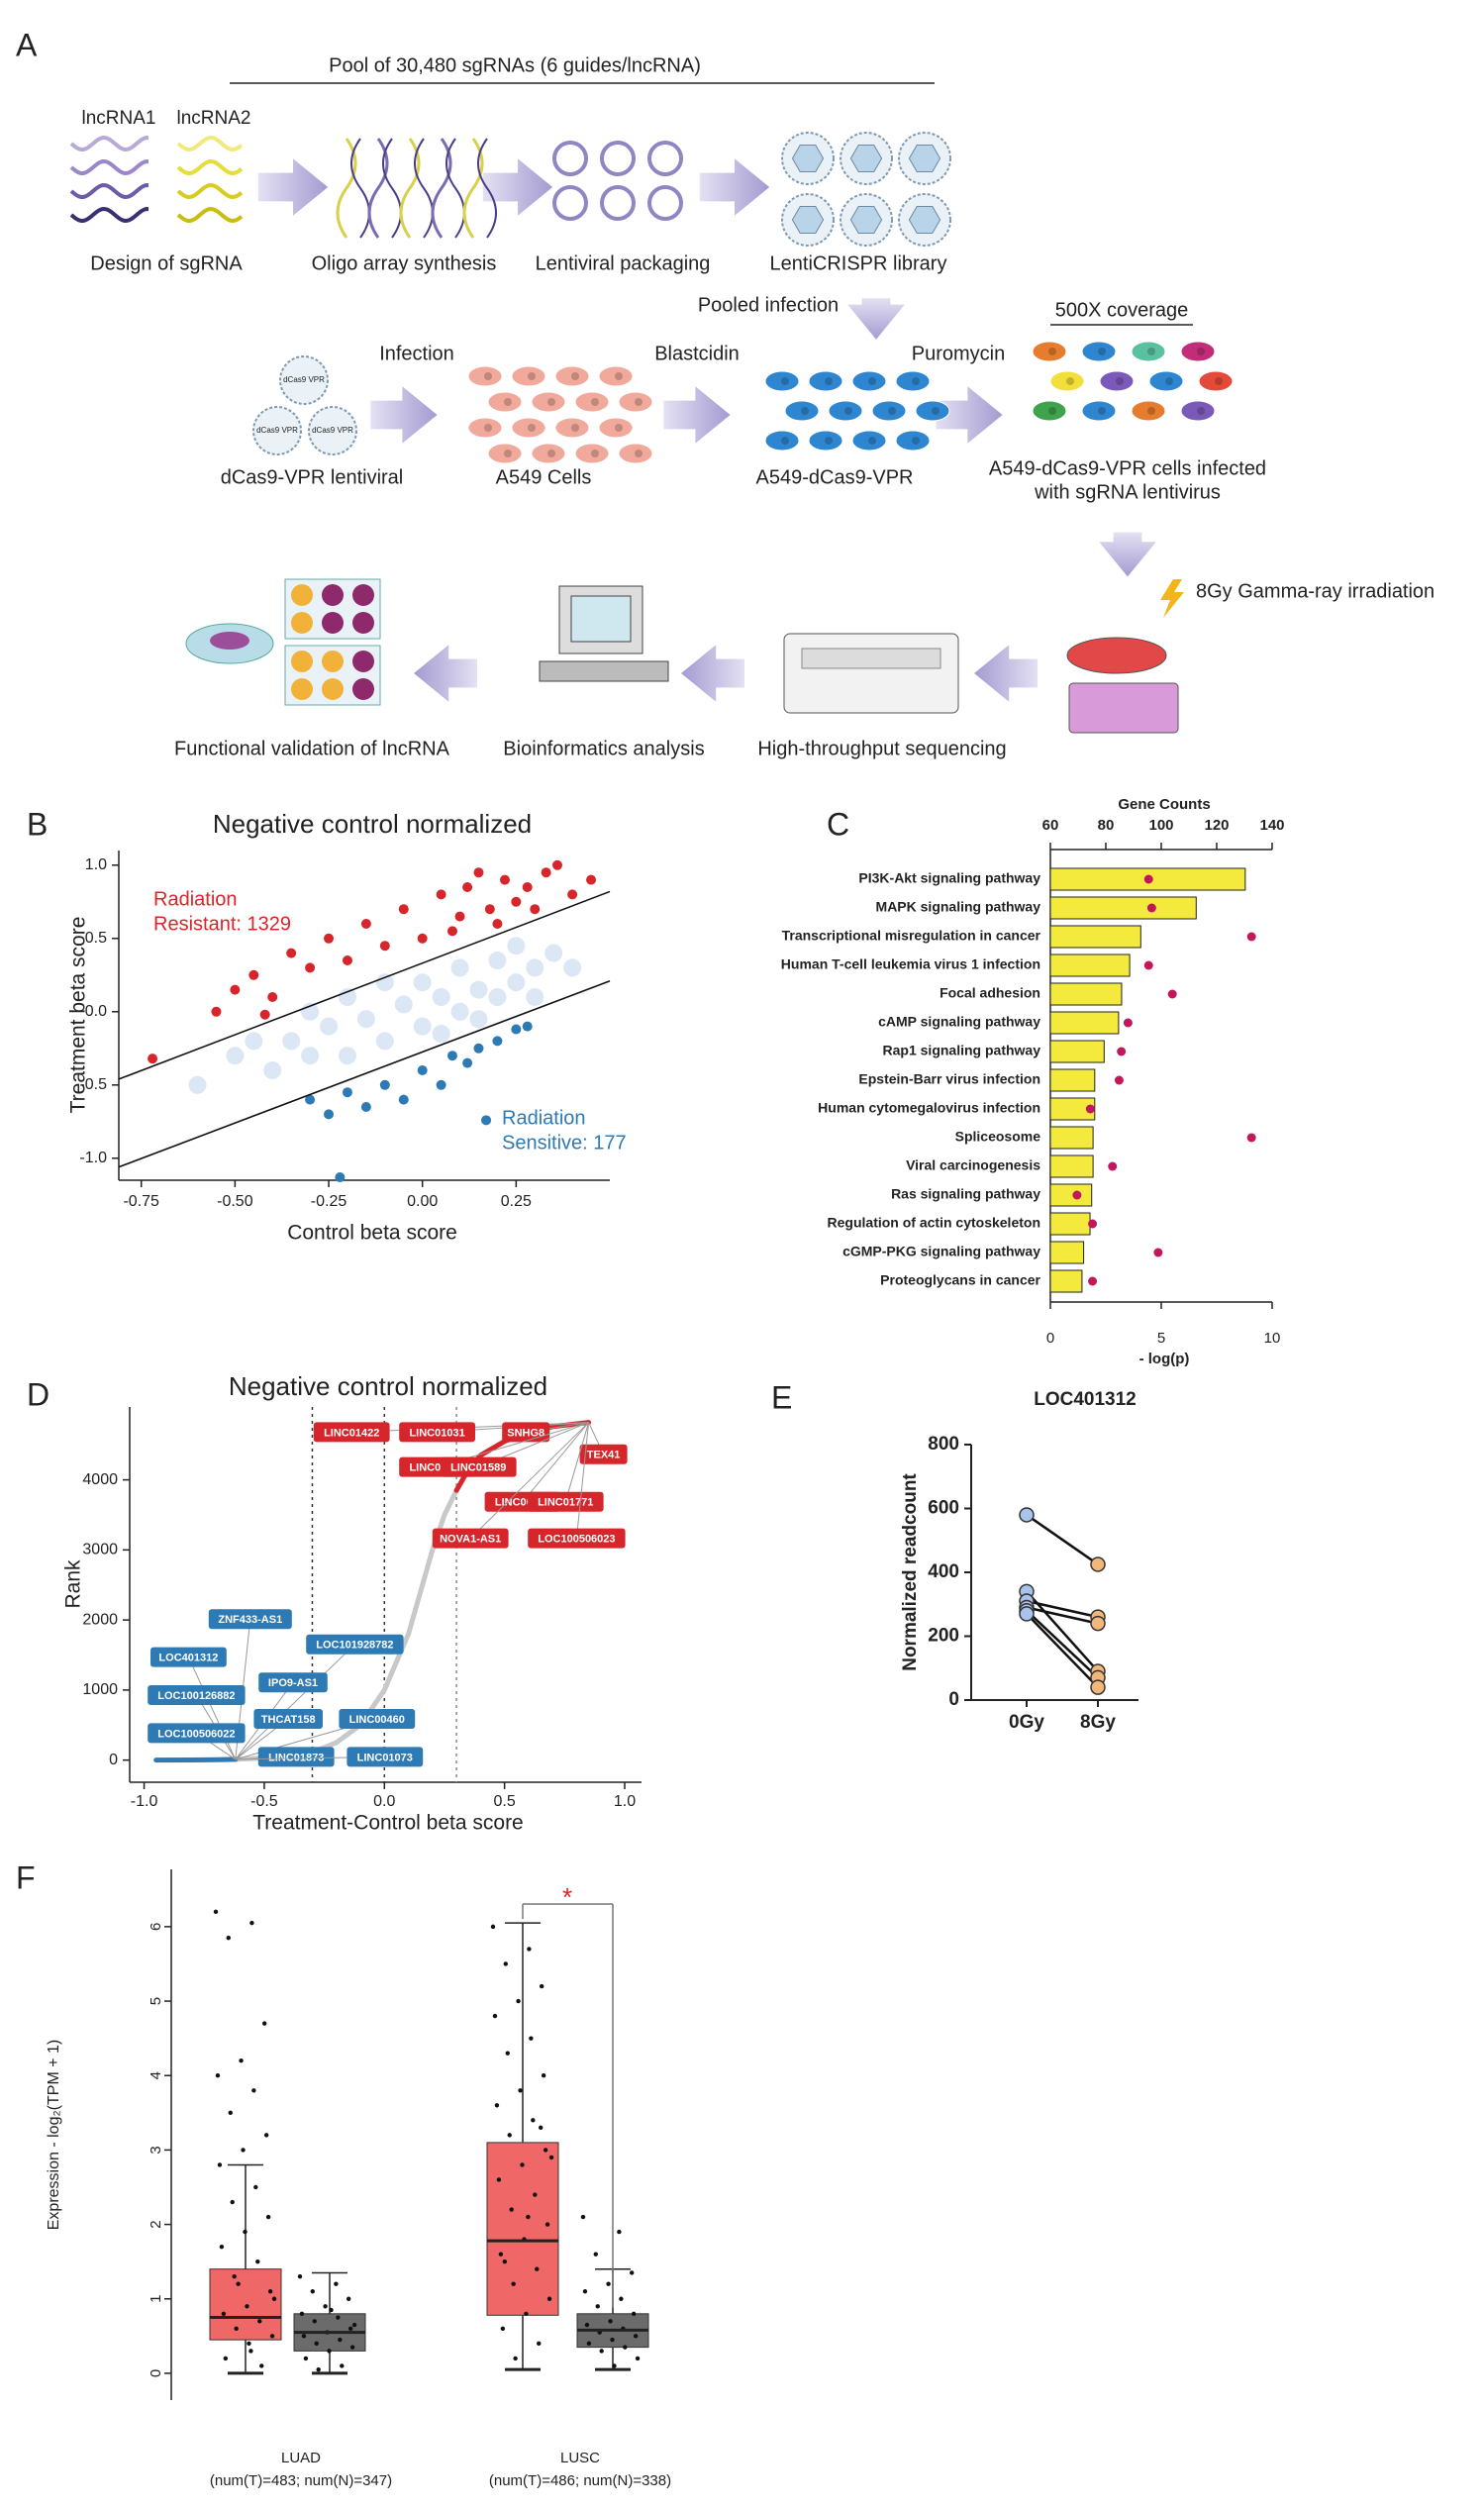 The image size is (1484, 2509). What do you see at coordinates (245, 2304) in the screenshot?
I see `box` at bounding box center [245, 2304].